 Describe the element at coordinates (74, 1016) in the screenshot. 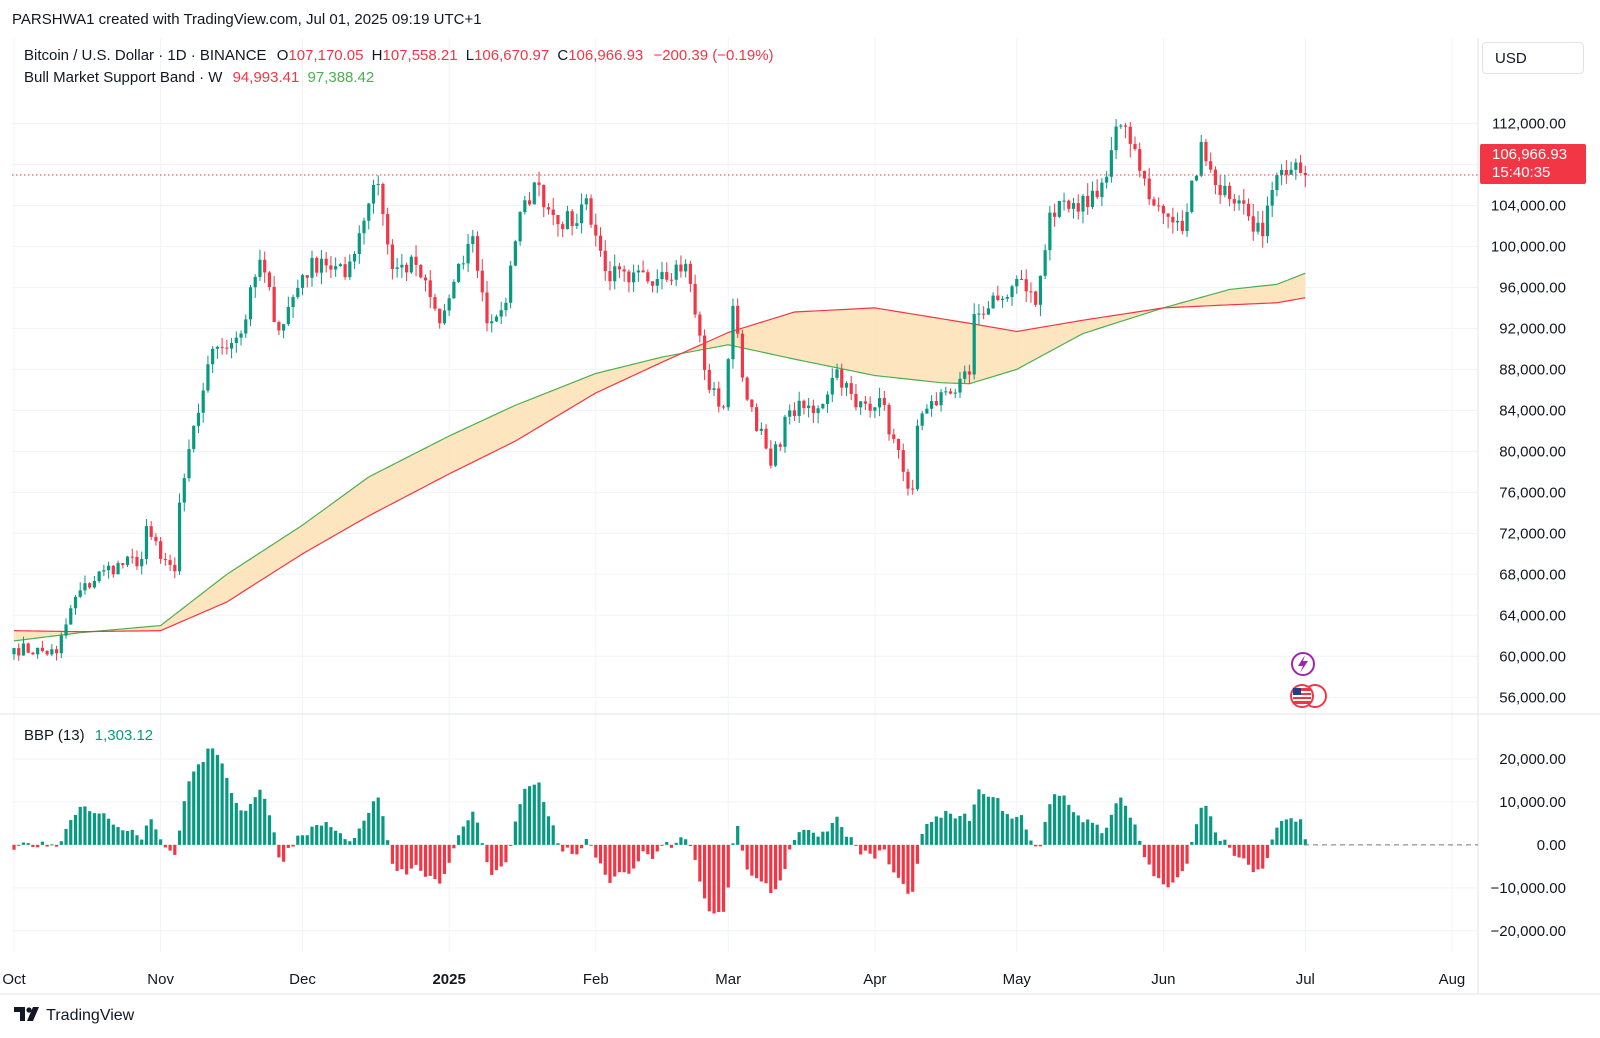

I see `tradingview-logo: TradingView` at that location.